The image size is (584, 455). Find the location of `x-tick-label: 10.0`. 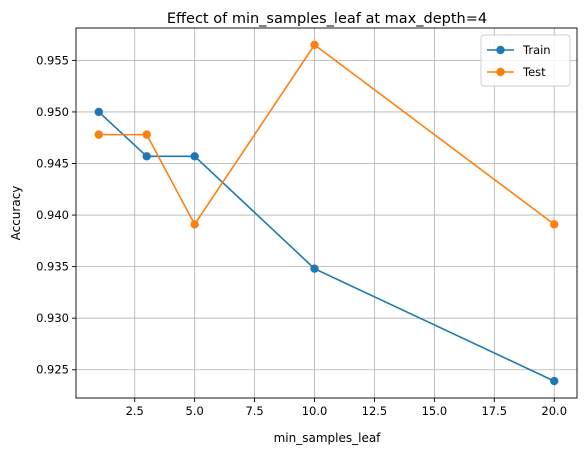

x-tick-label: 10.0 is located at coordinates (315, 411).